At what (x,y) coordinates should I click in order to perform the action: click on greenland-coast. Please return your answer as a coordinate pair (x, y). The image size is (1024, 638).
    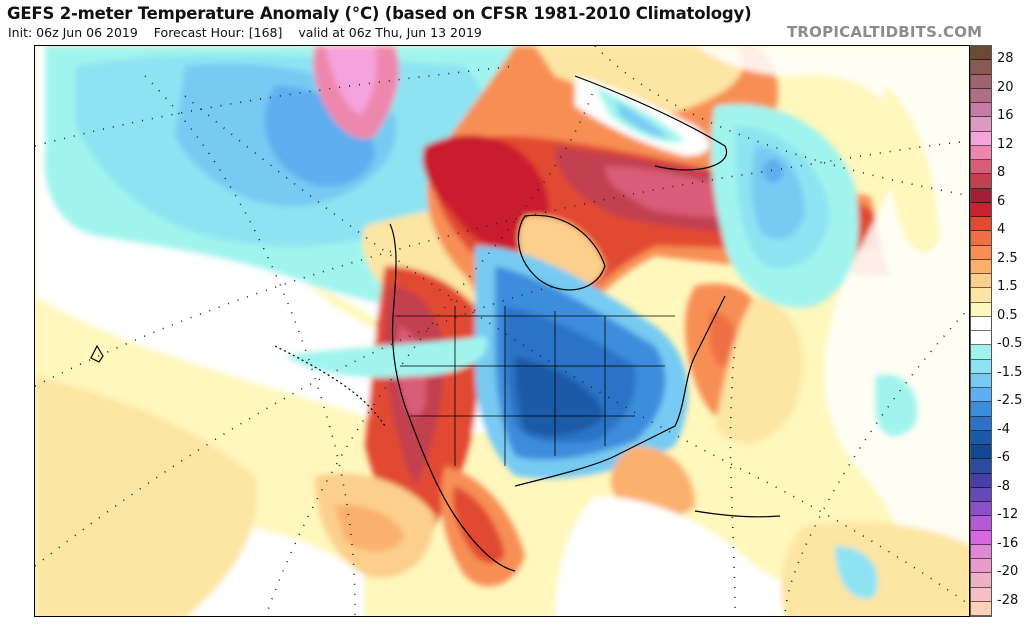
    Looking at the image, I should click on (651, 123).